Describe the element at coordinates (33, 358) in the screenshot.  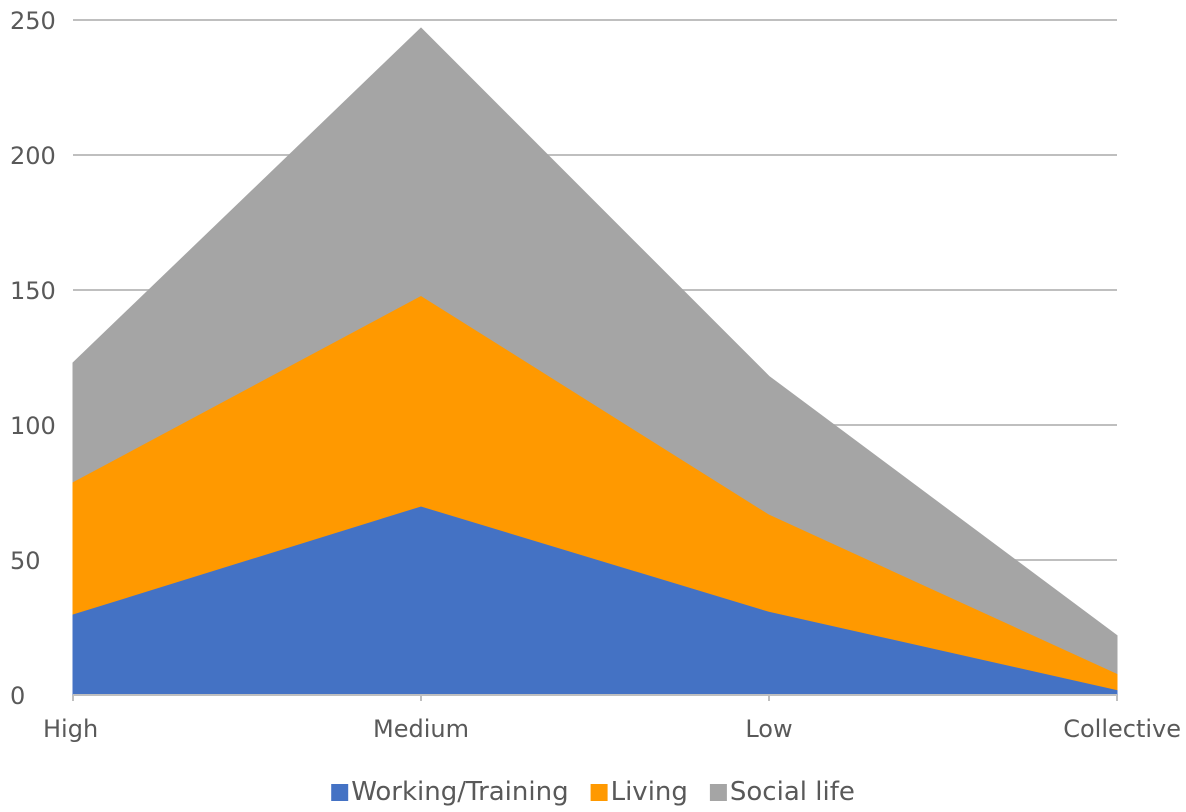
I see `y-axis-tick-labels: 0 50 100 150 200 250` at that location.